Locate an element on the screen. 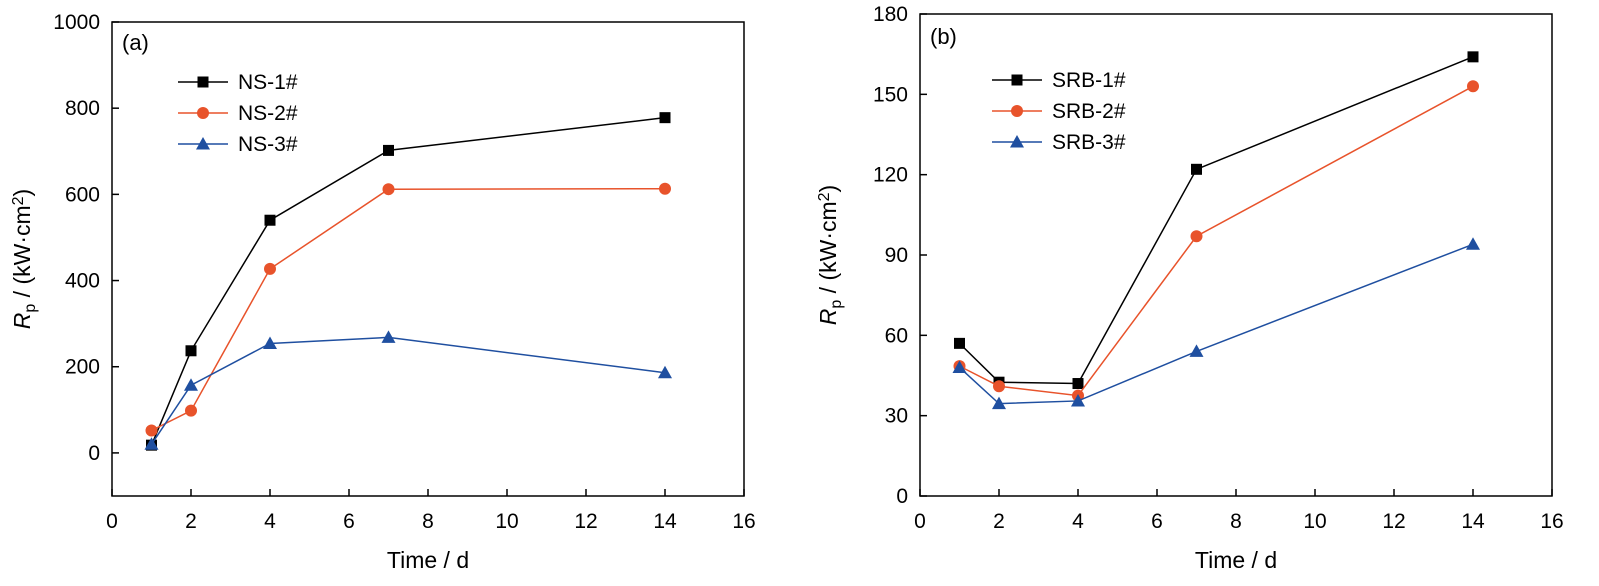 The height and width of the screenshot is (586, 1599). series-NS-2# is located at coordinates (408, 309).